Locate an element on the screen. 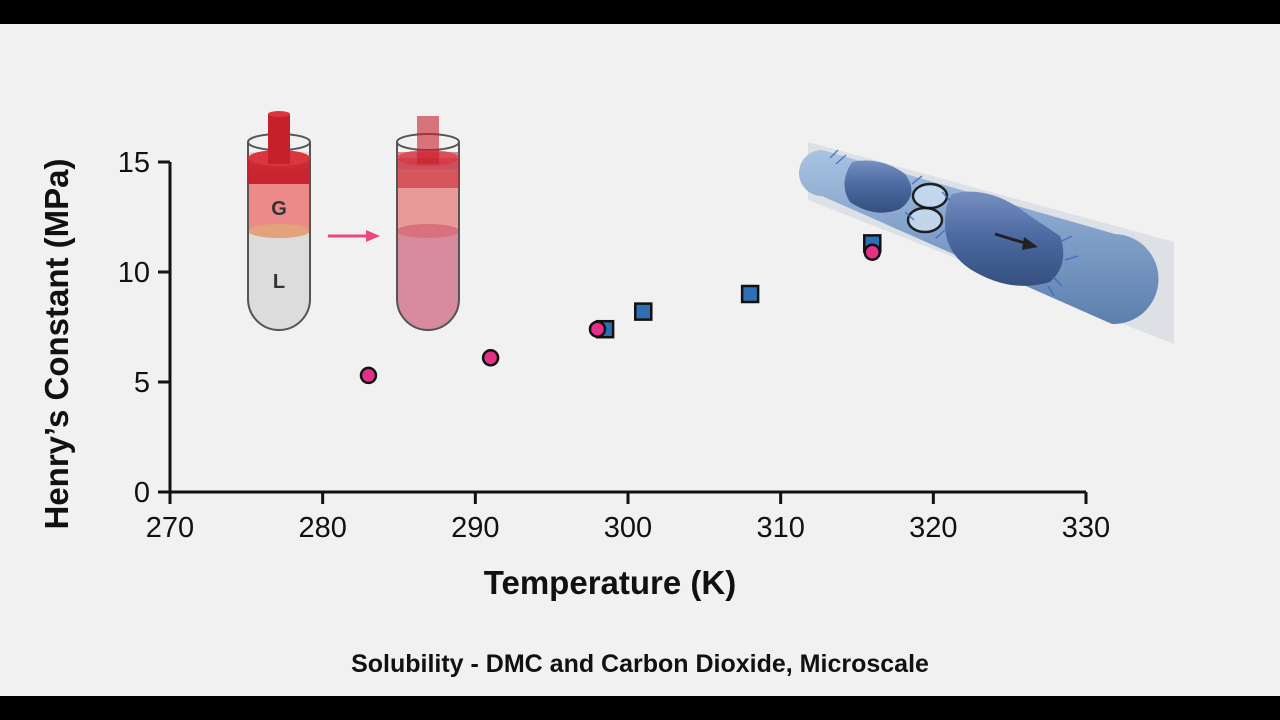 This screenshot has width=1280, height=720. y-tick-label: 10 is located at coordinates (134, 273).